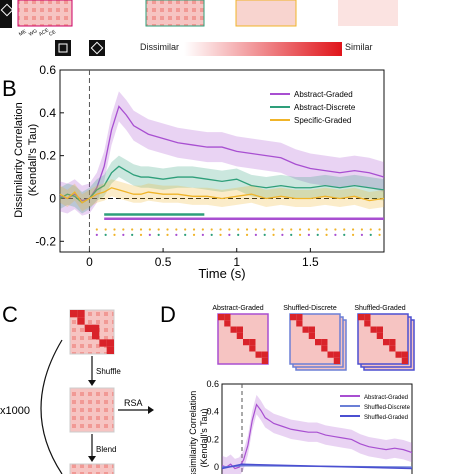 The image size is (474, 474). What do you see at coordinates (33, 160) in the screenshot?
I see `panel-b-ylabel-line2: (Kendall's Tau)` at bounding box center [33, 160].